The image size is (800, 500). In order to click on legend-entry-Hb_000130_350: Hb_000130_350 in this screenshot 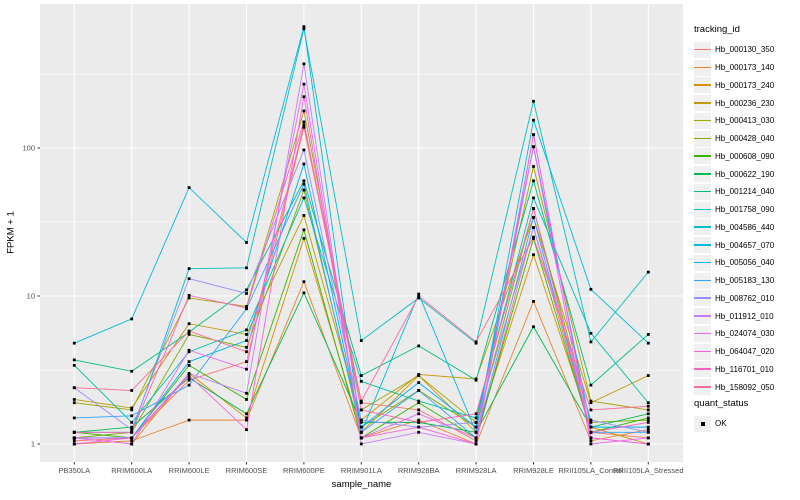, I will do `click(747, 50)`.